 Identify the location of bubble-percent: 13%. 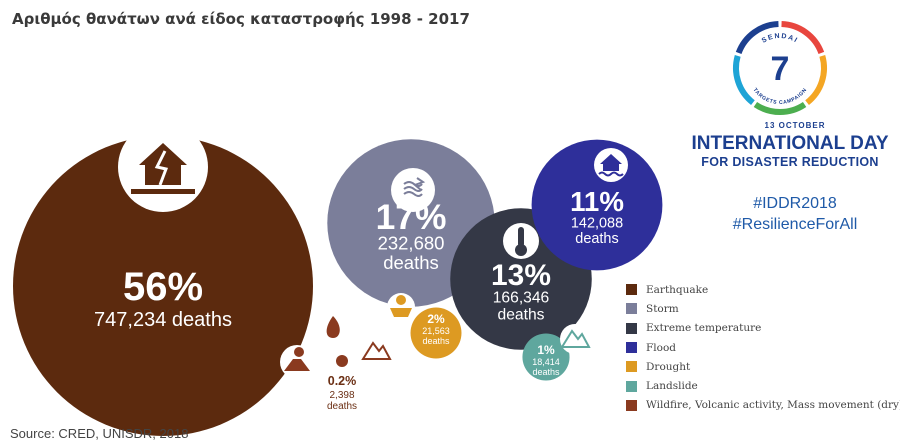
(521, 275).